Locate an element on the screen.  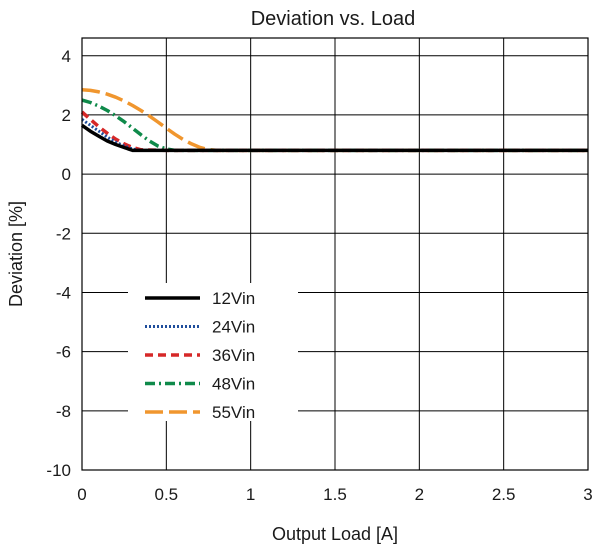
x-tick-labels: 0 0.5 1 1.5 2 2.5 3 is located at coordinates (334, 494).